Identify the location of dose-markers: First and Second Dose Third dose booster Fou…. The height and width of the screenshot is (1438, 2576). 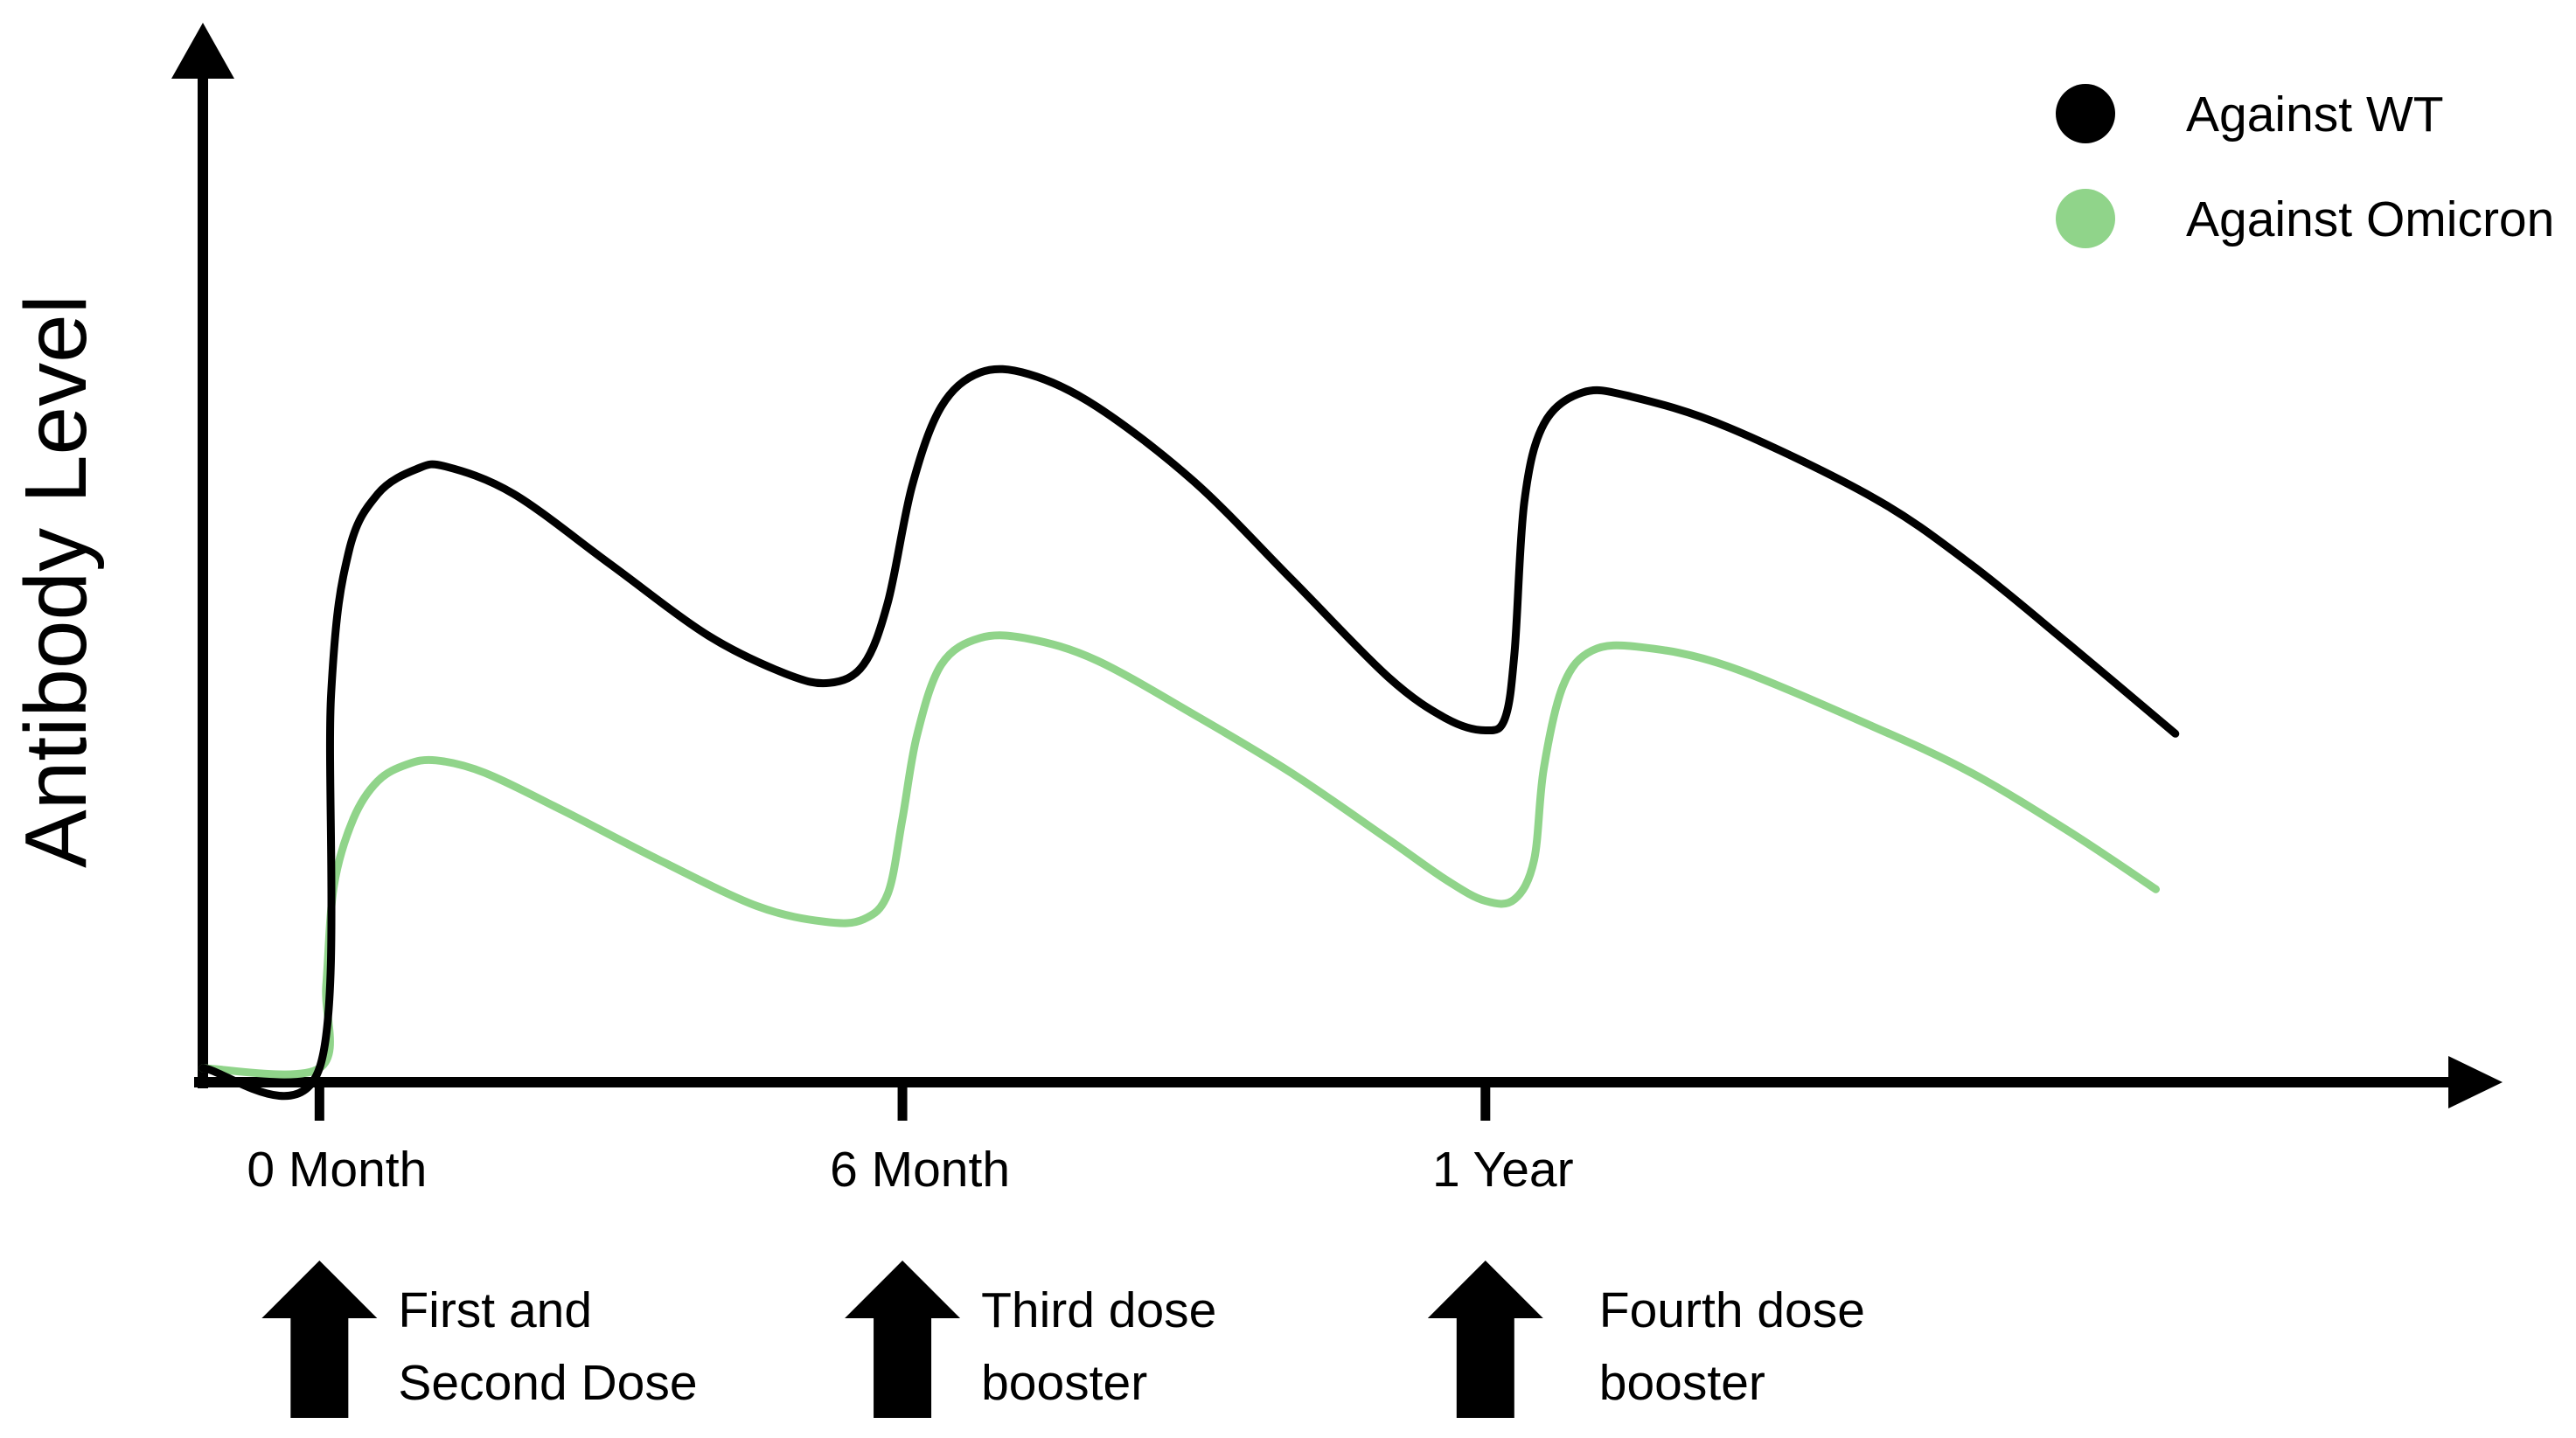
(1063, 1340).